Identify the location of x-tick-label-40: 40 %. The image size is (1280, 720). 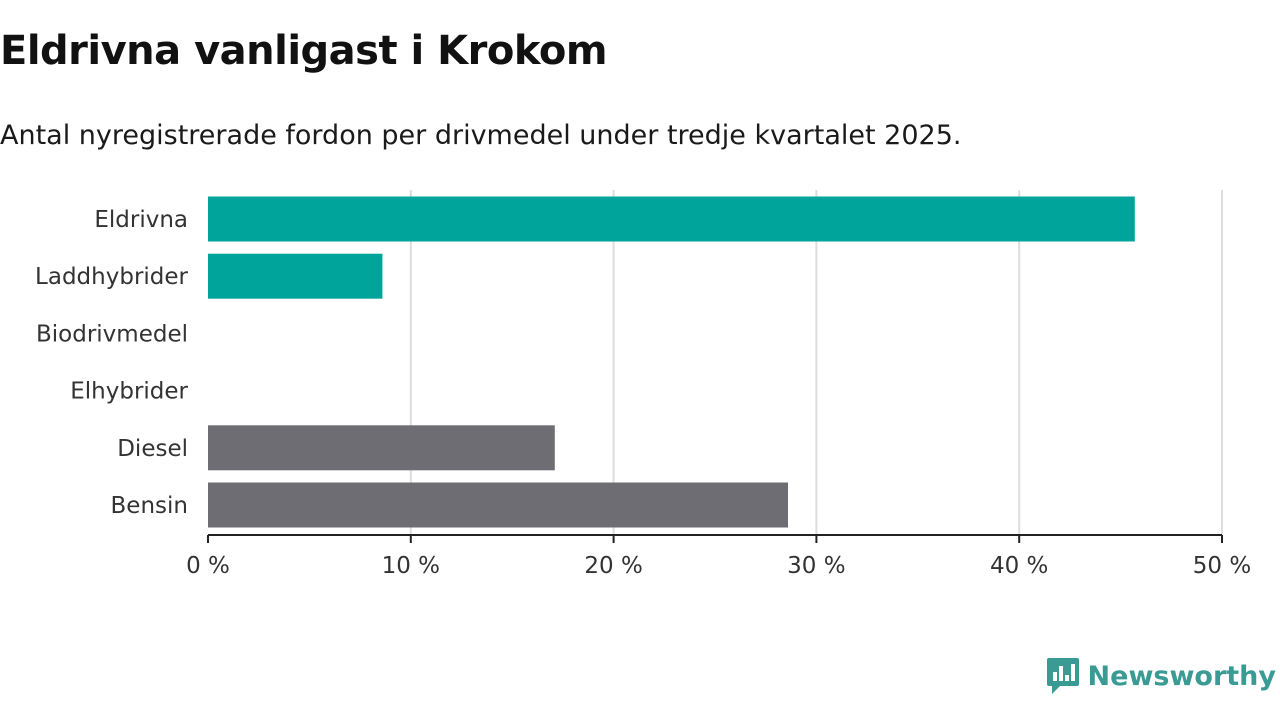
(1019, 566).